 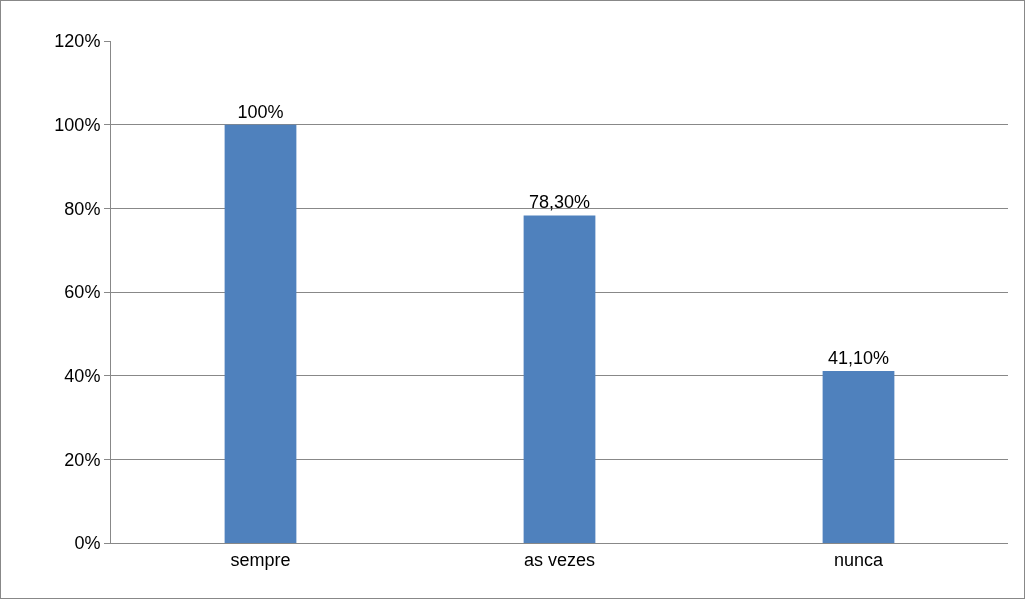 What do you see at coordinates (82, 208) in the screenshot?
I see `y-tick-label: 80%` at bounding box center [82, 208].